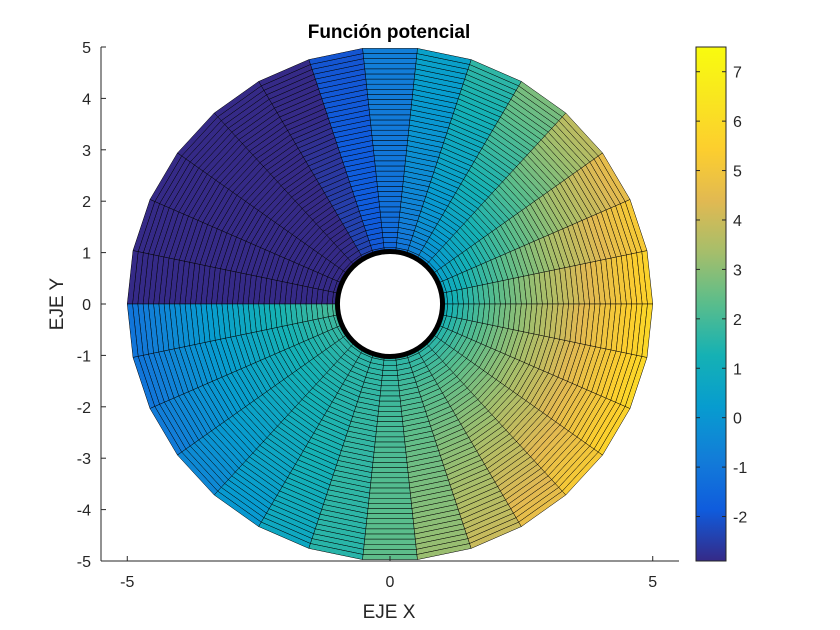 Image resolution: width=840 pixels, height=630 pixels. I want to click on chart-title: Función potencial, so click(389, 32).